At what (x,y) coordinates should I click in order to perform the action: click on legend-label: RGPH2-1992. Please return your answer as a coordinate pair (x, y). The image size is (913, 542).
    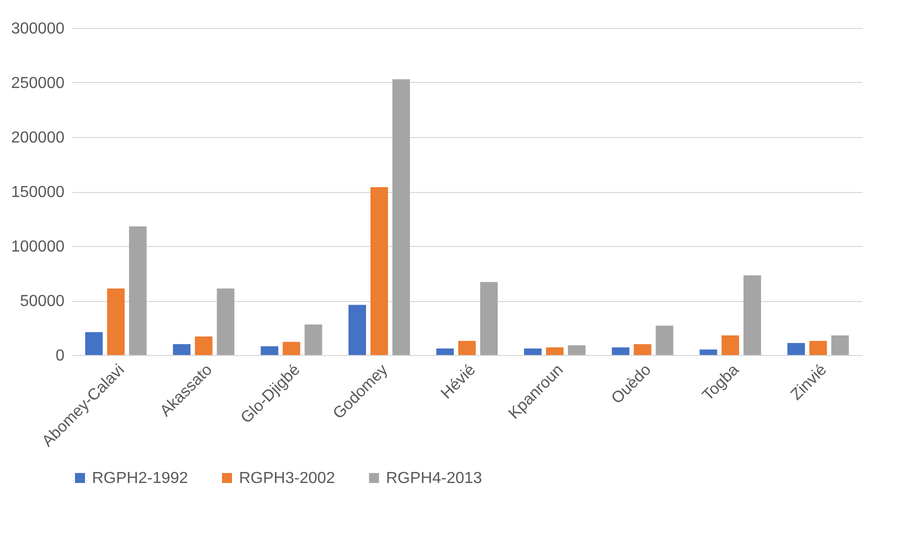
    Looking at the image, I should click on (140, 478).